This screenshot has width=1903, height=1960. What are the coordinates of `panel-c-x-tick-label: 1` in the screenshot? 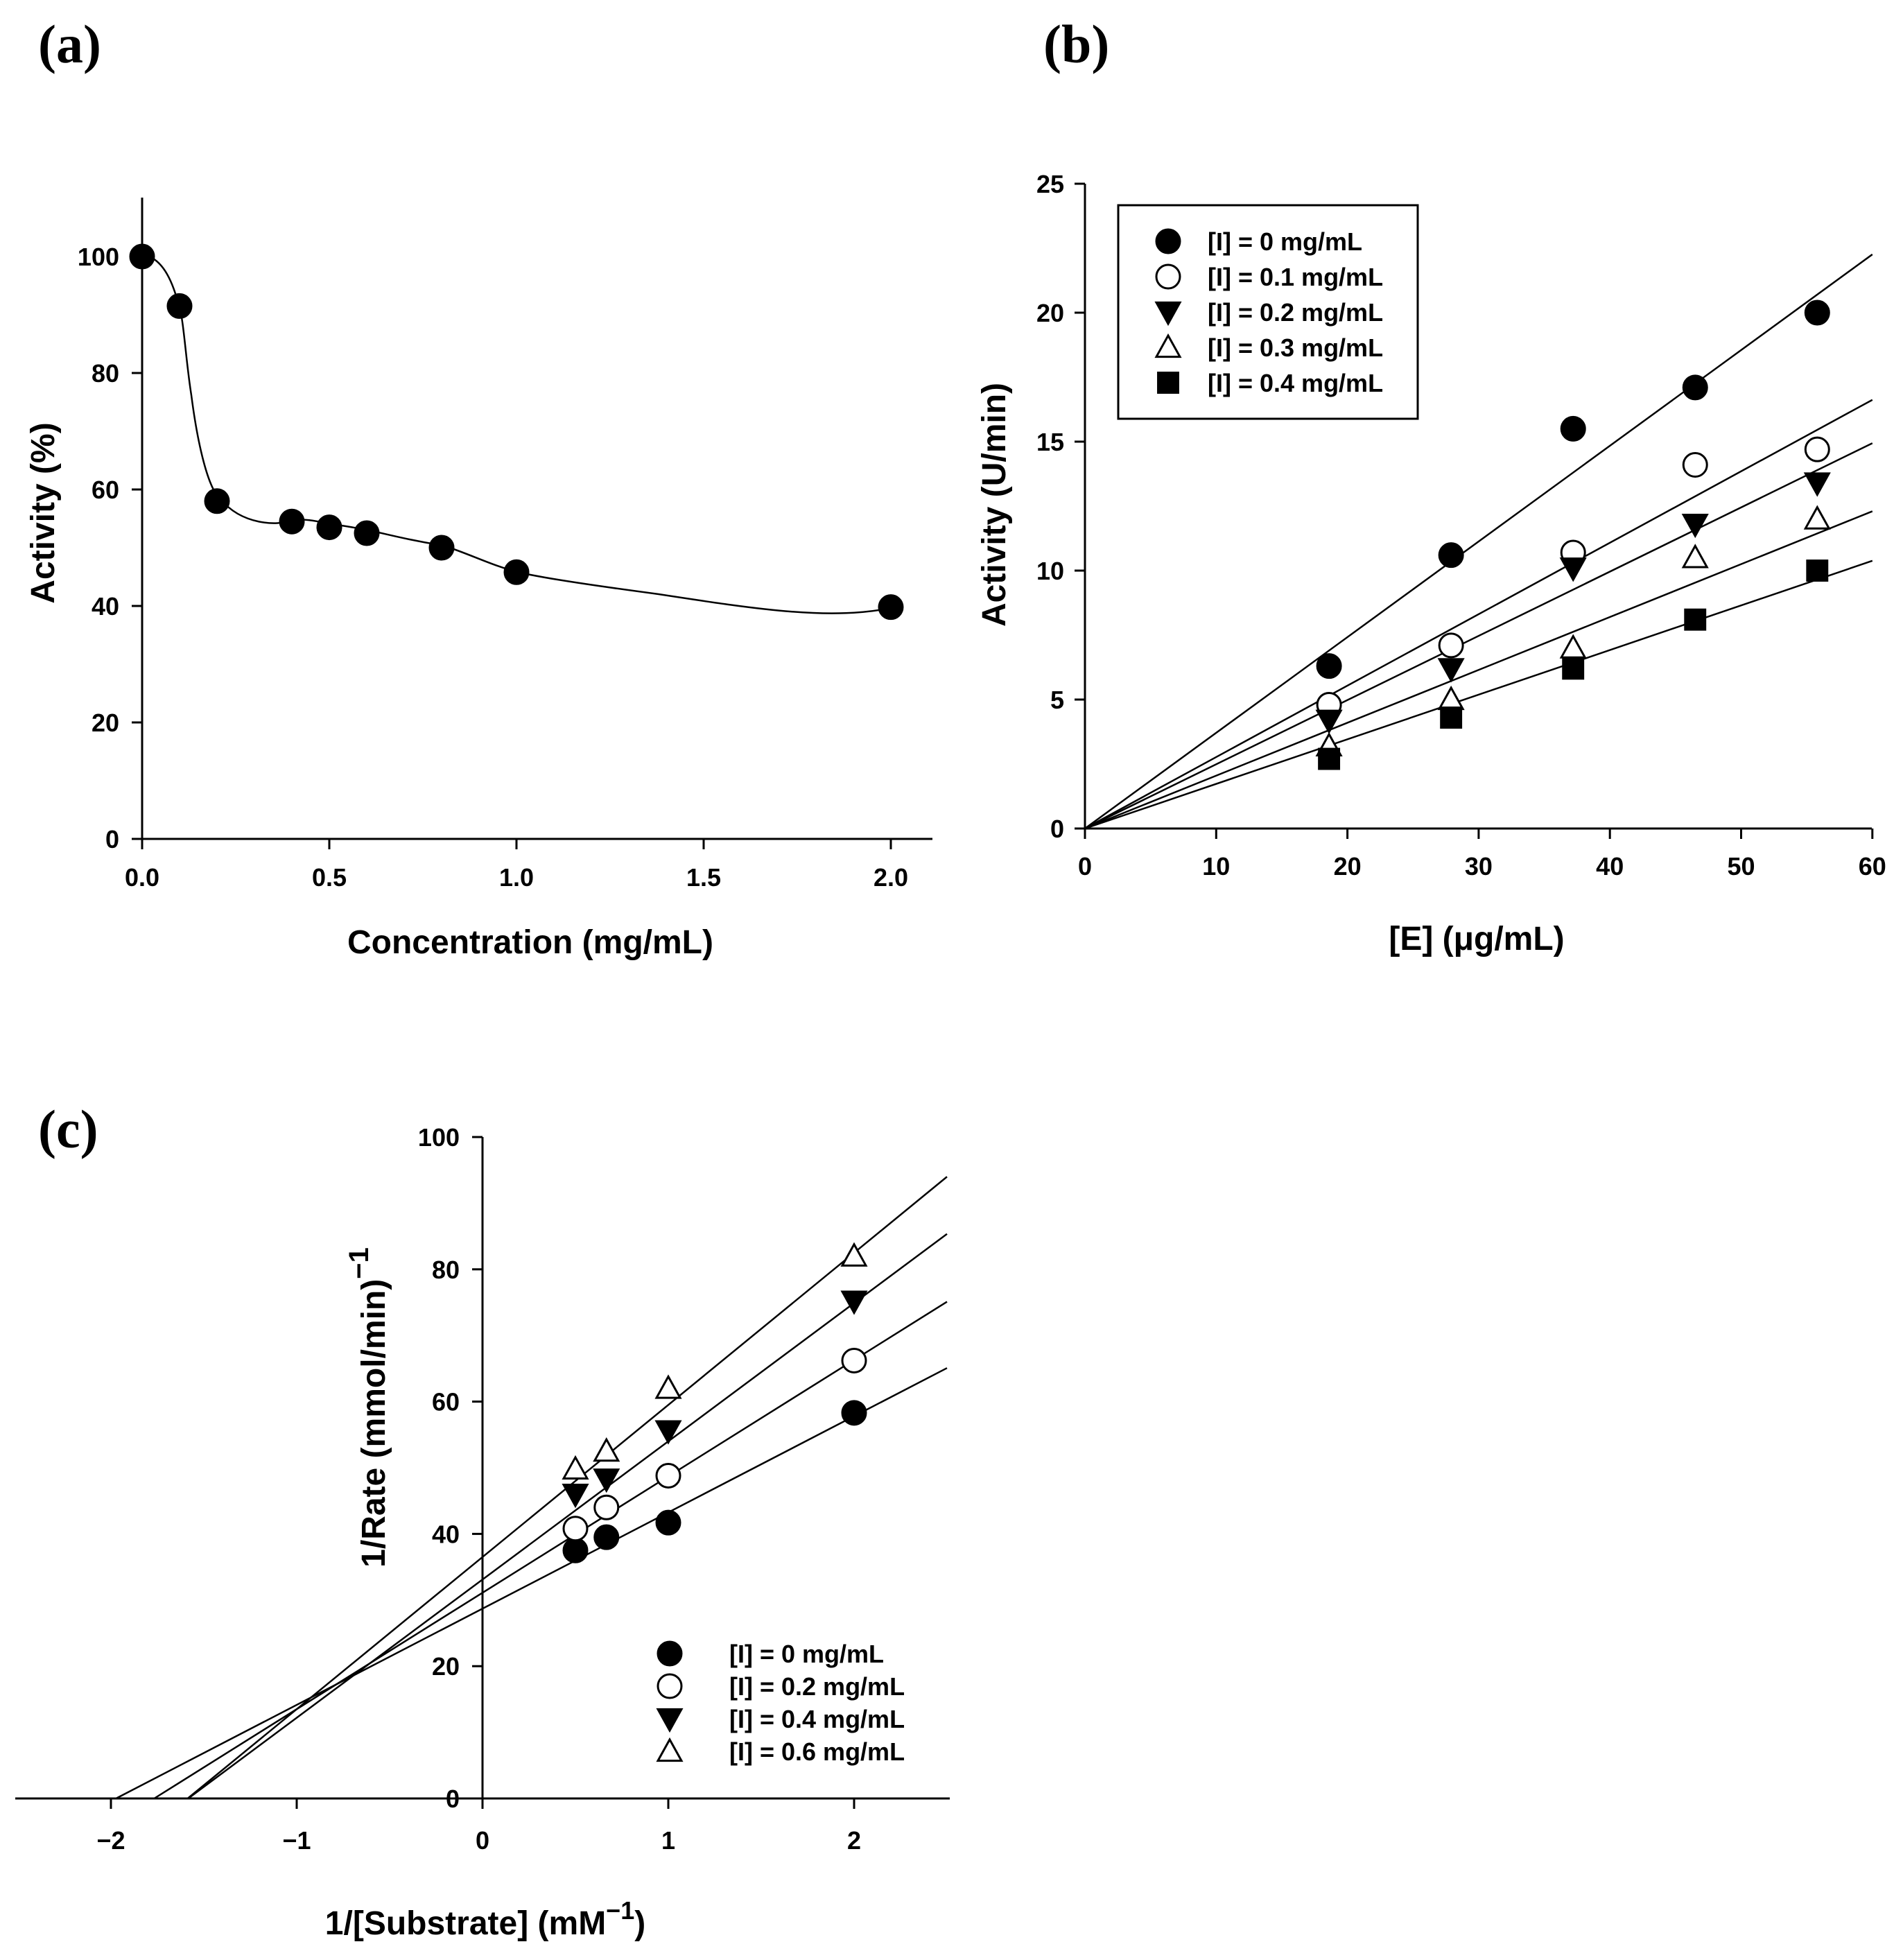 It's located at (668, 1840).